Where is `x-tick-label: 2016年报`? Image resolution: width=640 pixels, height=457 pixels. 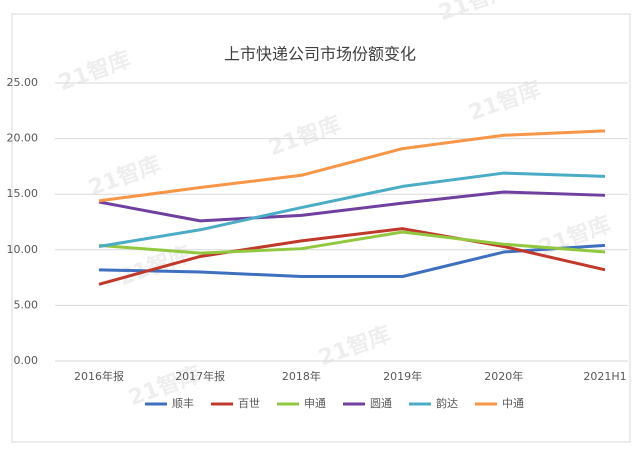 x-tick-label: 2016年报 is located at coordinates (99, 376).